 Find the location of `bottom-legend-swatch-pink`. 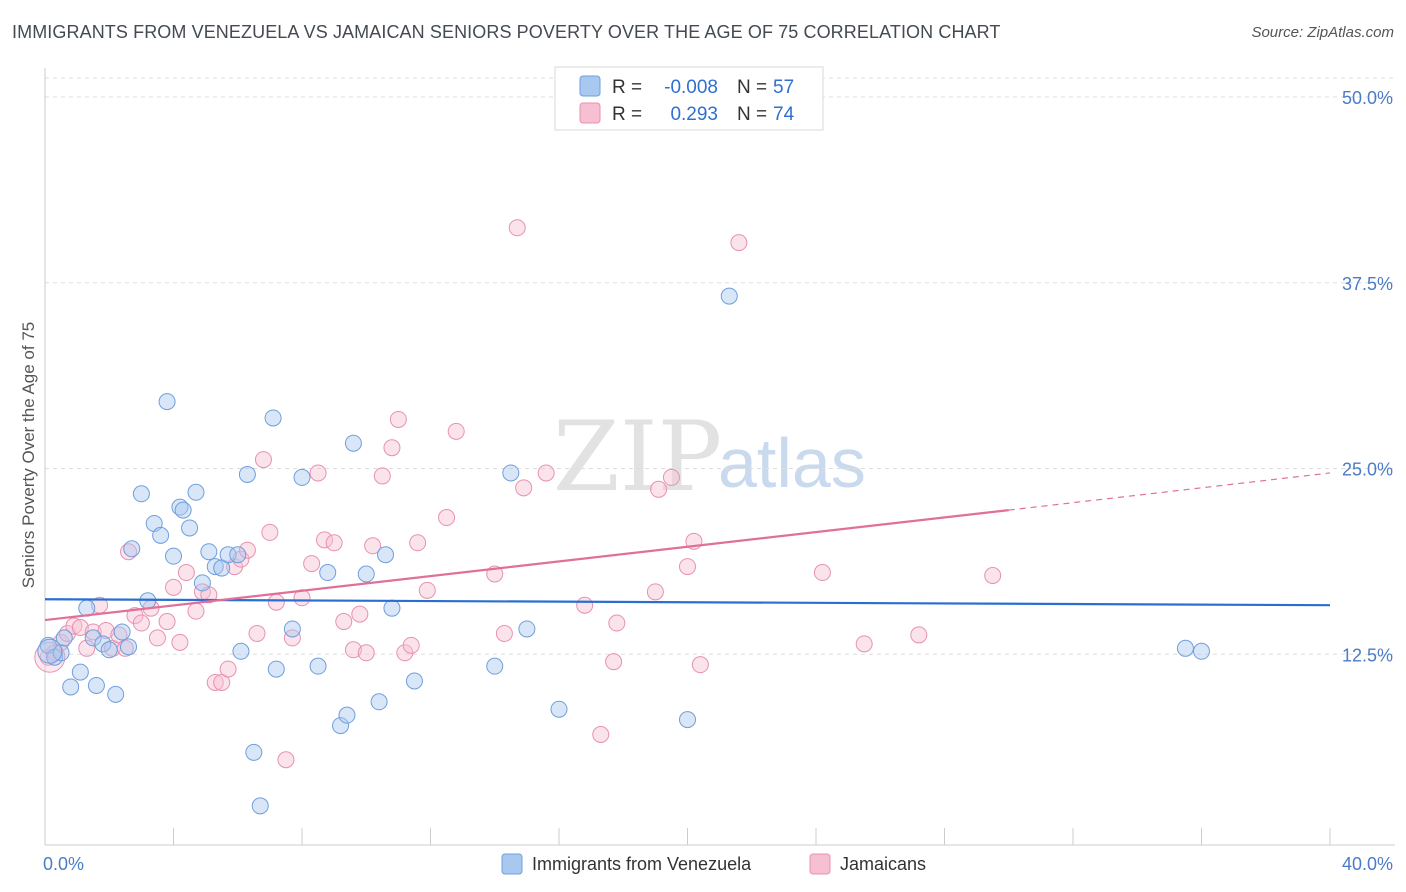

bottom-legend-swatch-pink is located at coordinates (820, 864).